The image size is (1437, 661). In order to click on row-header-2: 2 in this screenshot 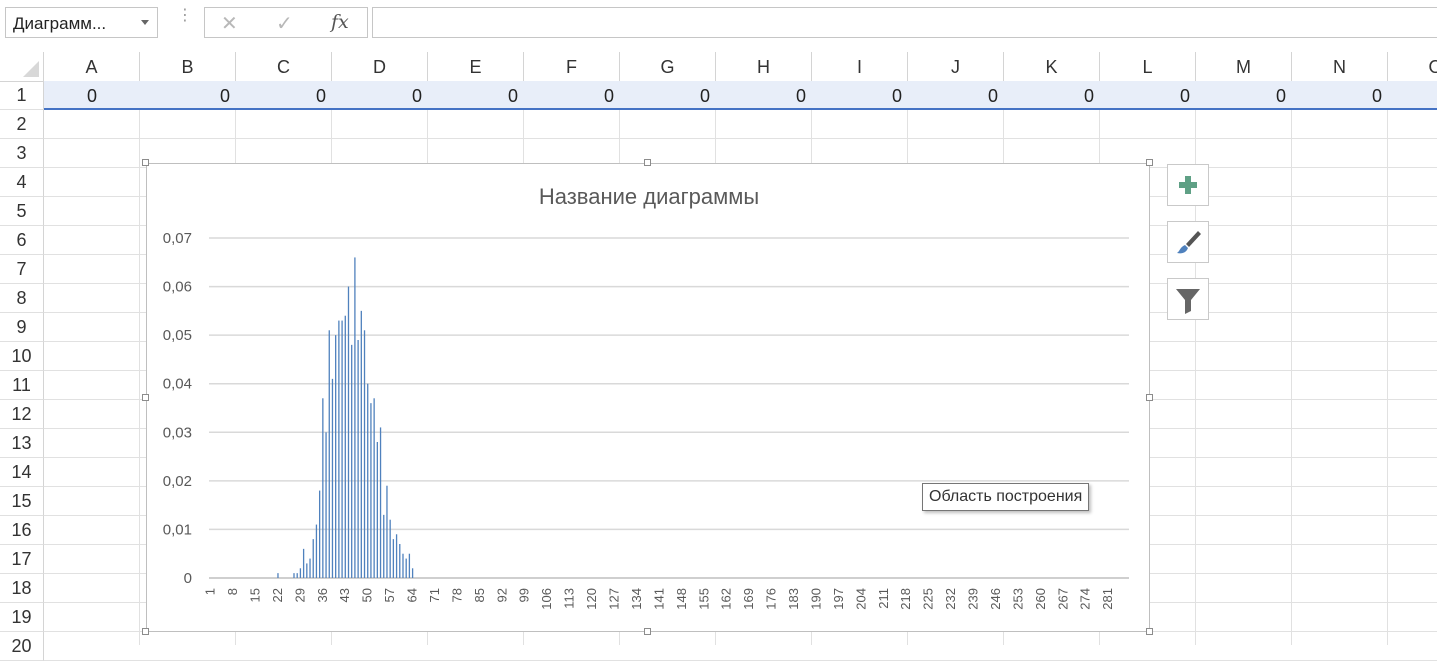, I will do `click(22, 124)`.